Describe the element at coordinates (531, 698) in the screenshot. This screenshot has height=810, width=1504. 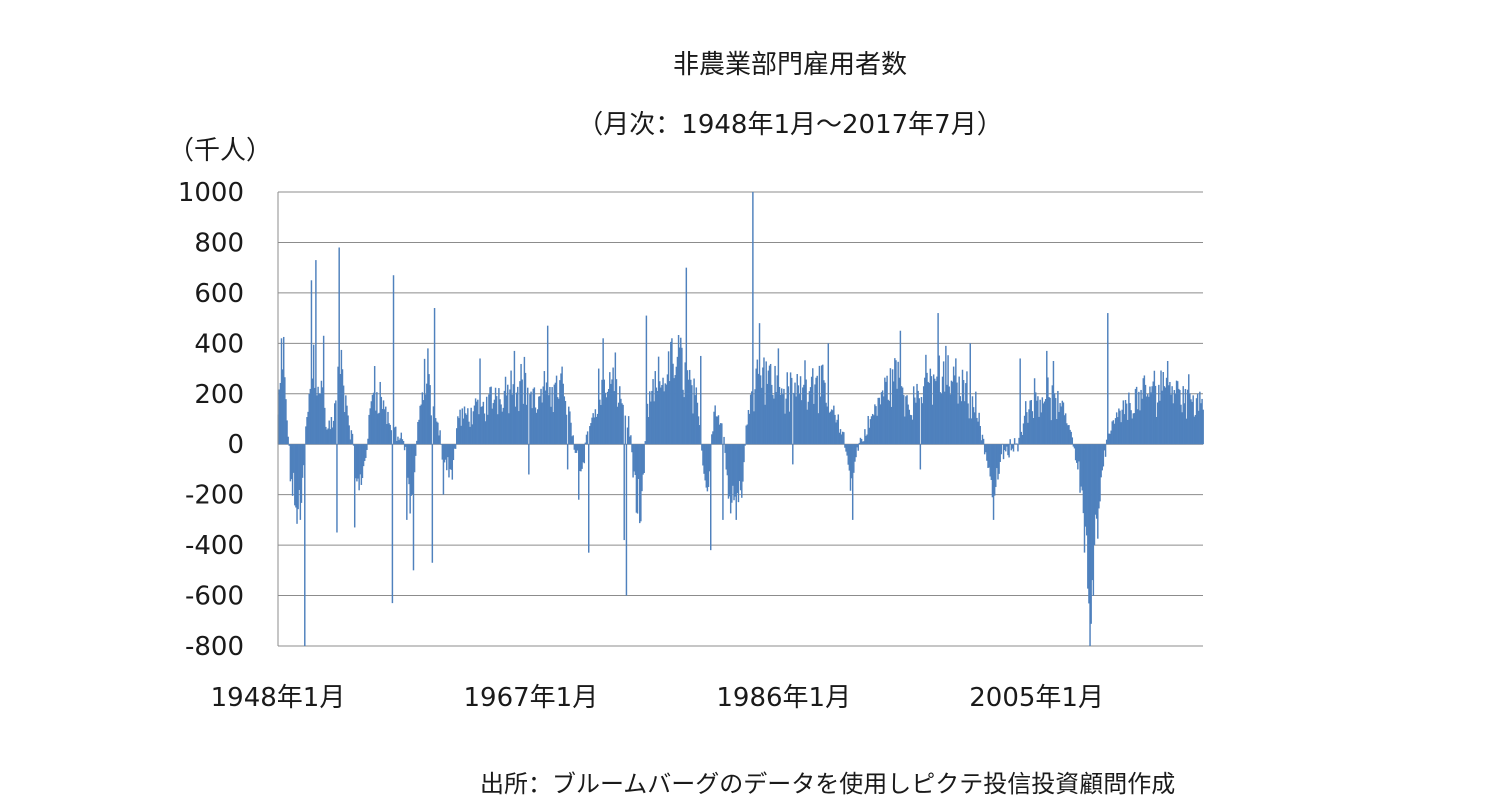
I see `x-tick-label: 1967年1月` at that location.